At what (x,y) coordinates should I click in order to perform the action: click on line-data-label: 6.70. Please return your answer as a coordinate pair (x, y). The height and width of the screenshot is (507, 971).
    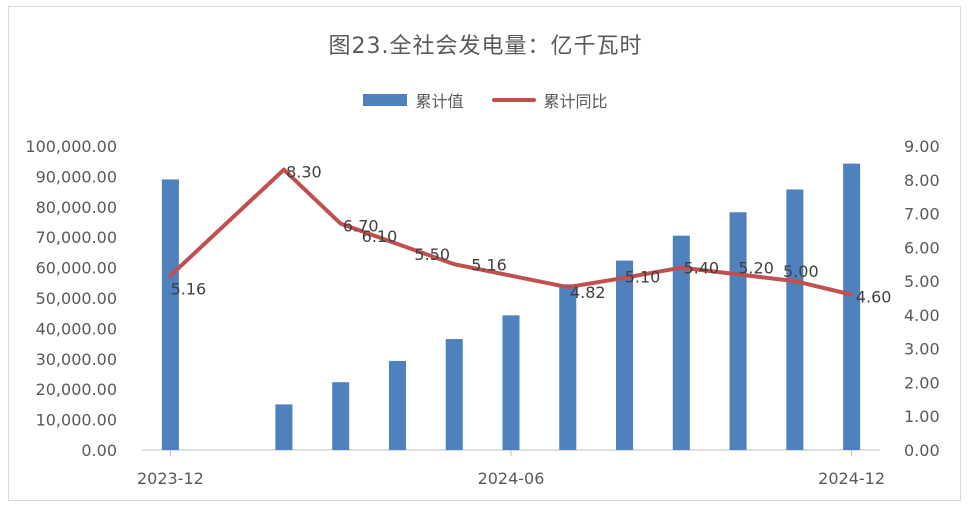
    Looking at the image, I should click on (361, 226).